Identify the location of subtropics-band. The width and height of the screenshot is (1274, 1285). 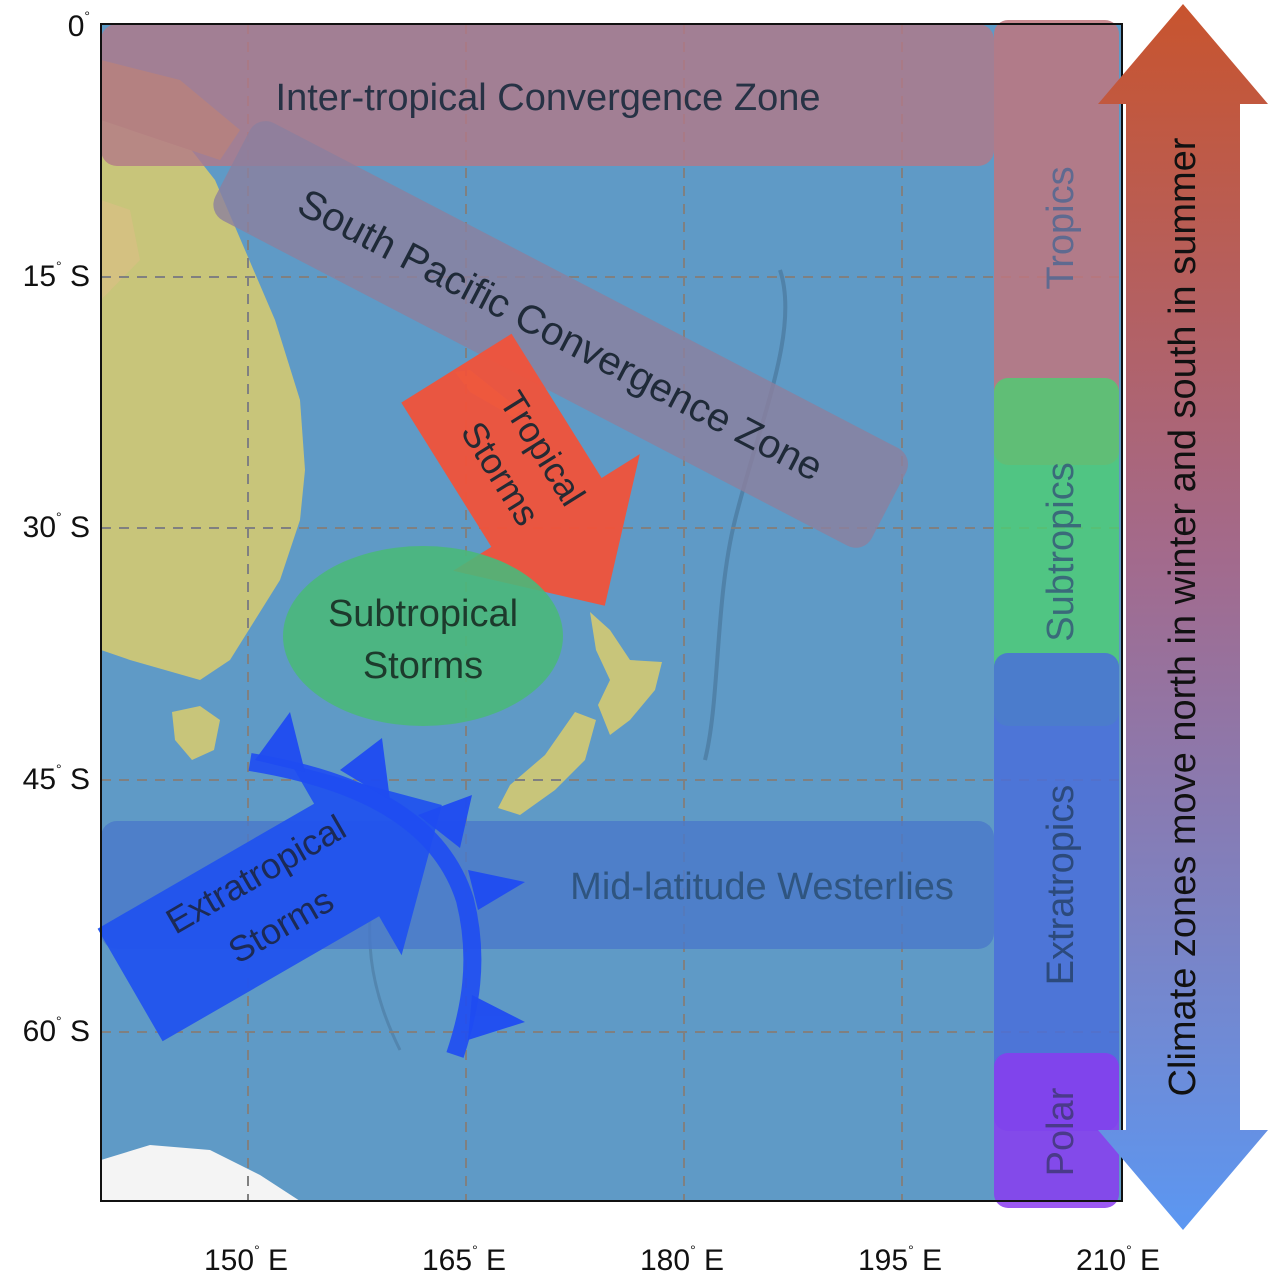
(1056, 552).